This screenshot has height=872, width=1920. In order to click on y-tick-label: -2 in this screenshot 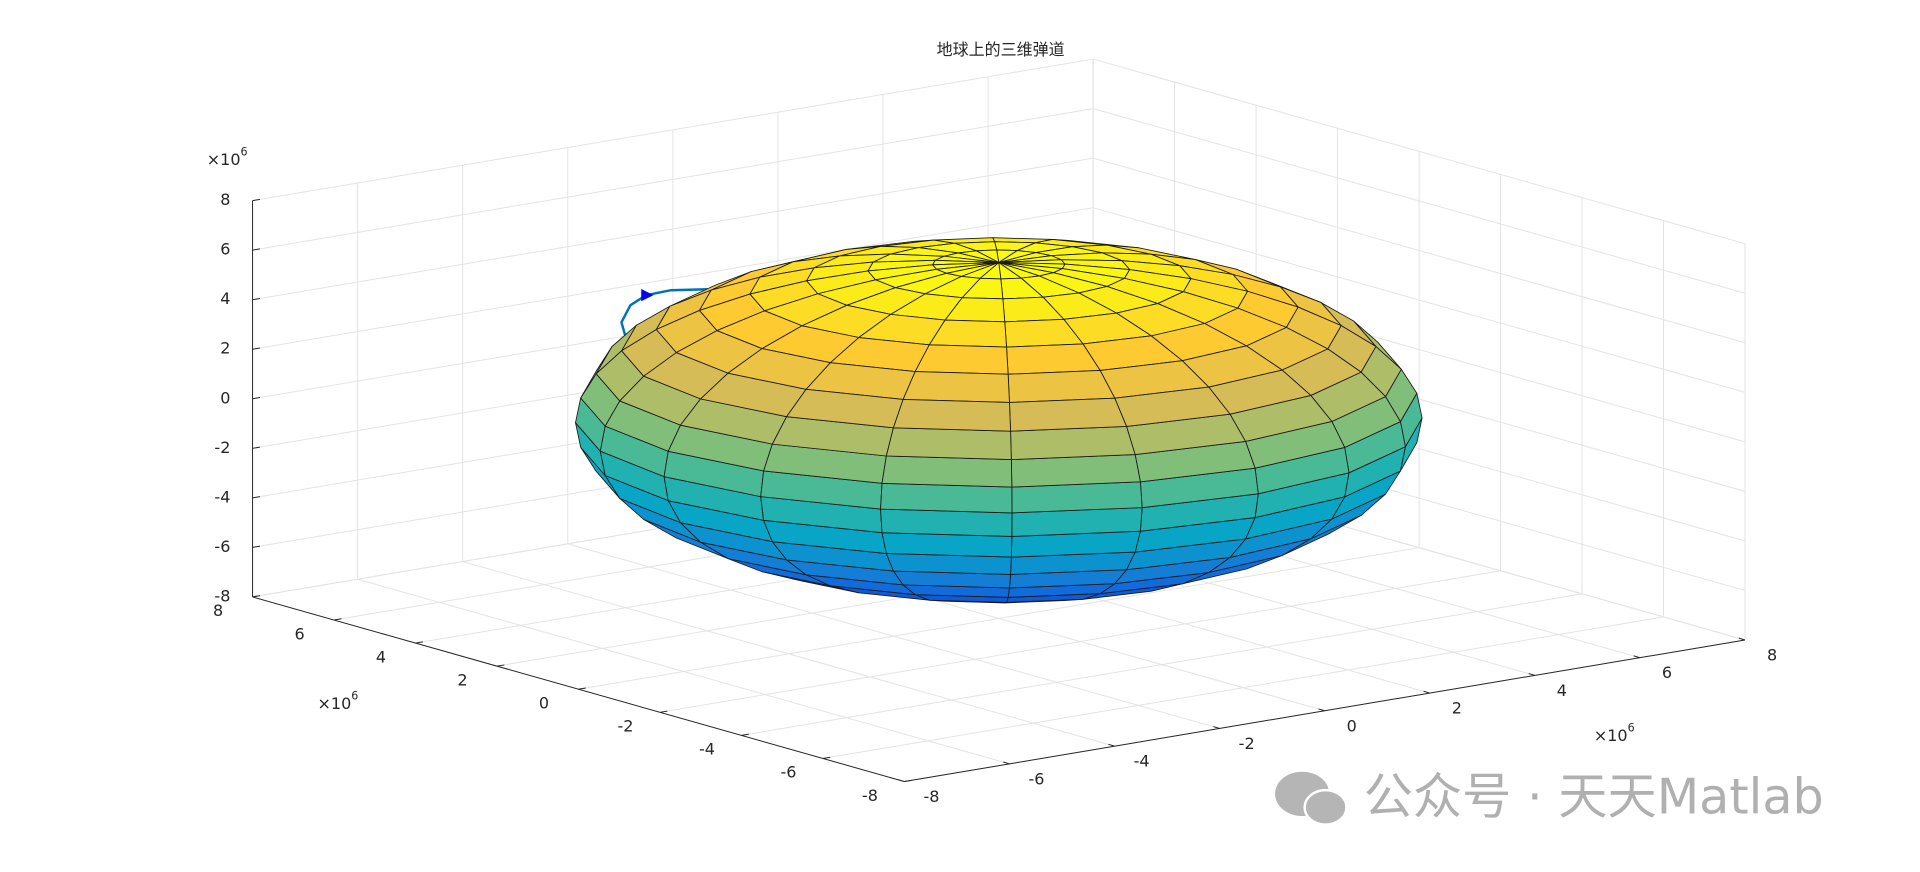, I will do `click(626, 726)`.